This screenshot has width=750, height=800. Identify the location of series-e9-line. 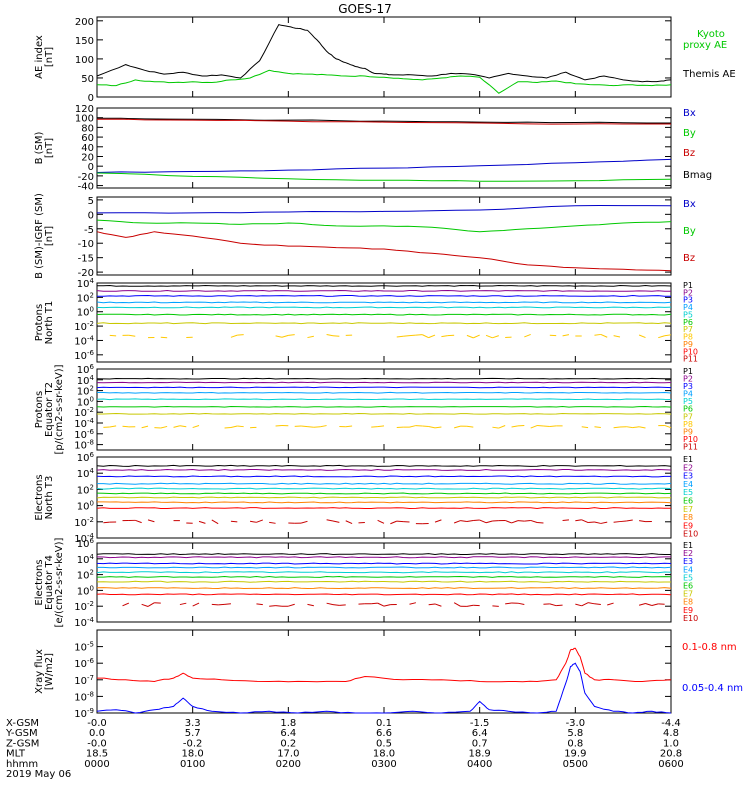
(384, 594).